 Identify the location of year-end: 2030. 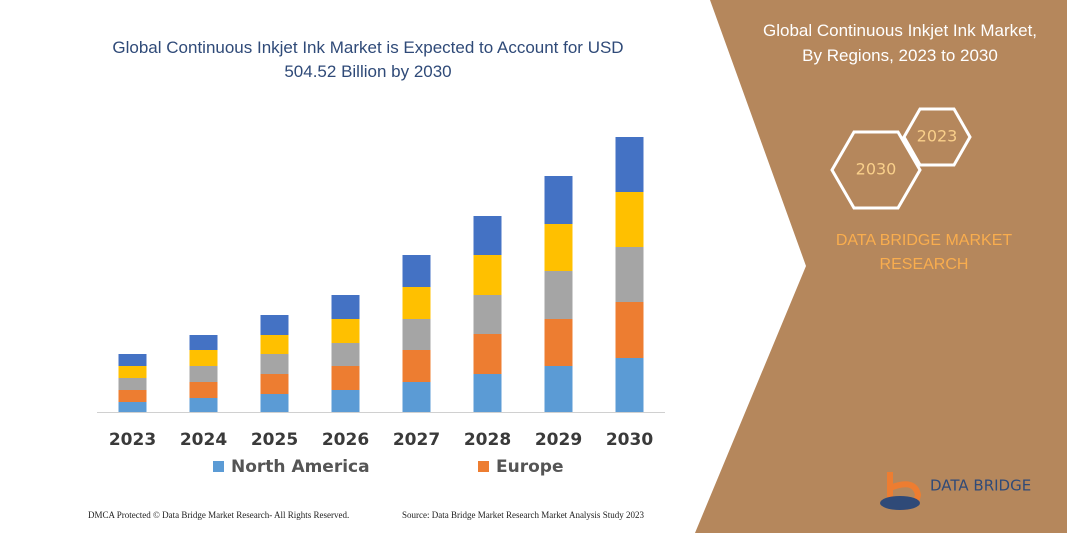
(876, 169).